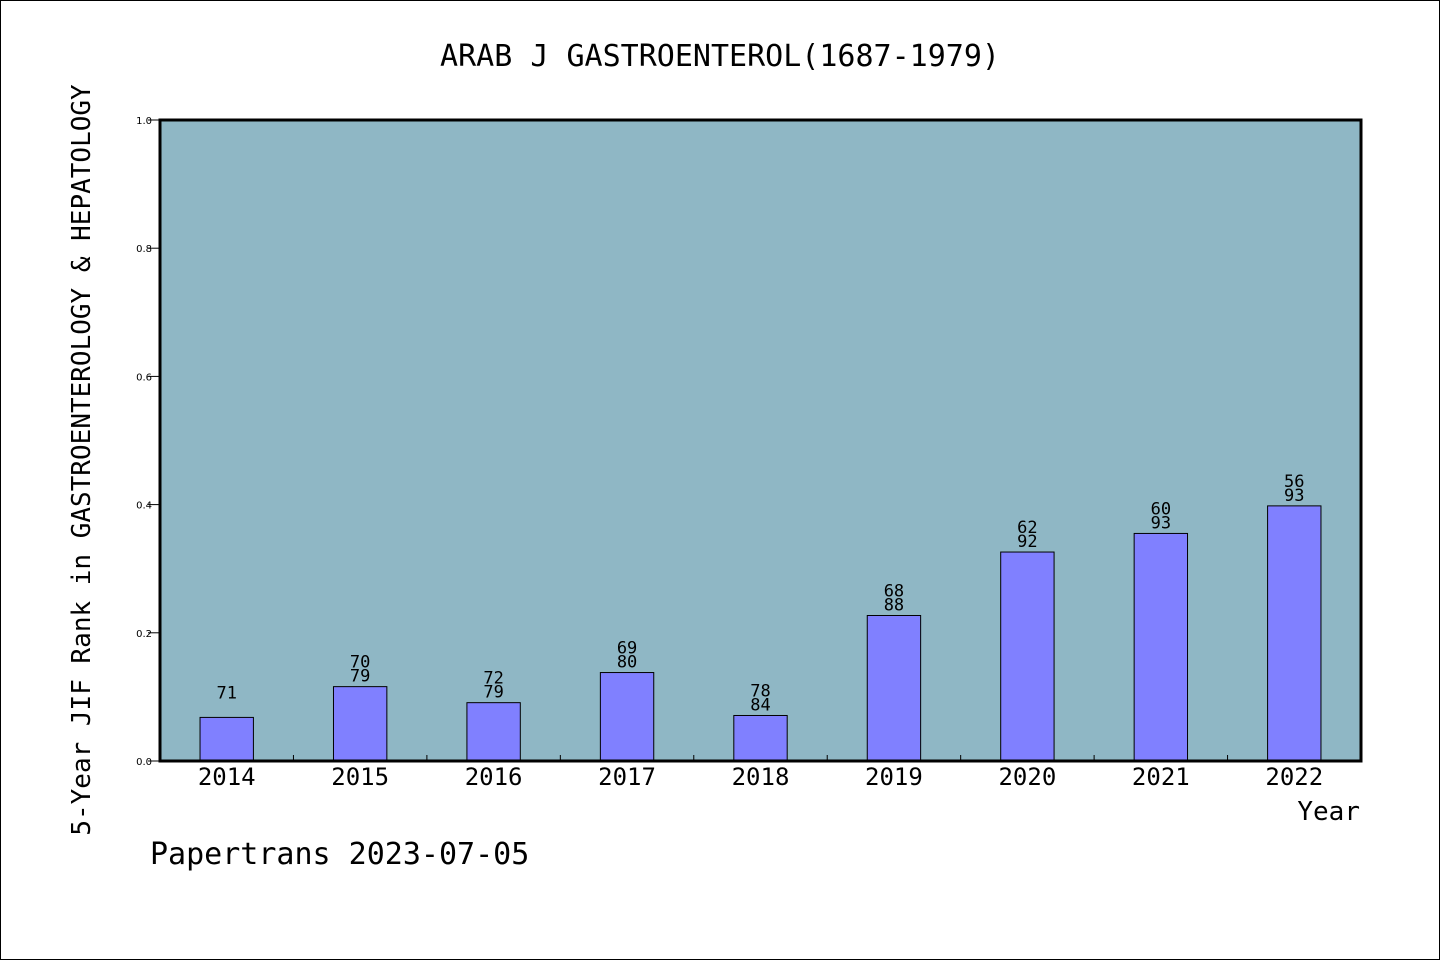 This screenshot has width=1440, height=960. I want to click on bar-2016, so click(493, 732).